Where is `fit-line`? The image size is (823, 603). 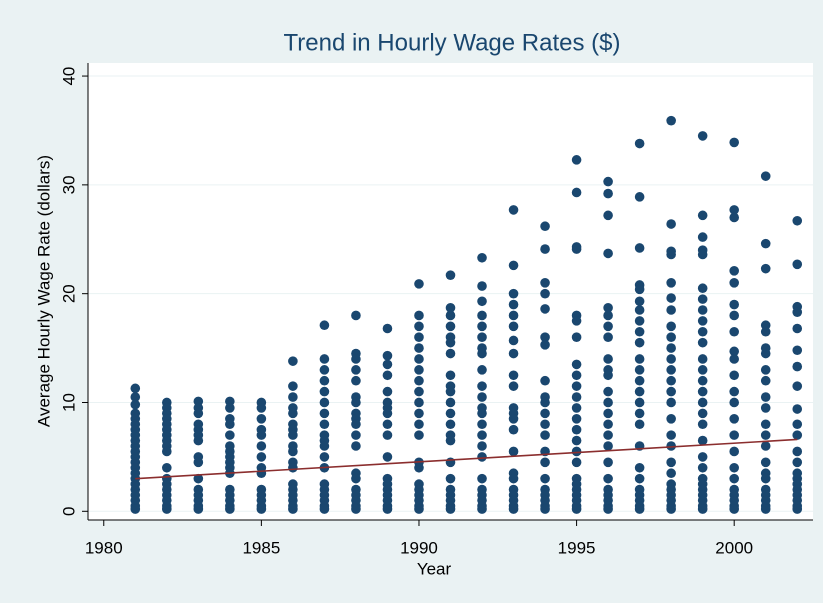 fit-line is located at coordinates (466, 459).